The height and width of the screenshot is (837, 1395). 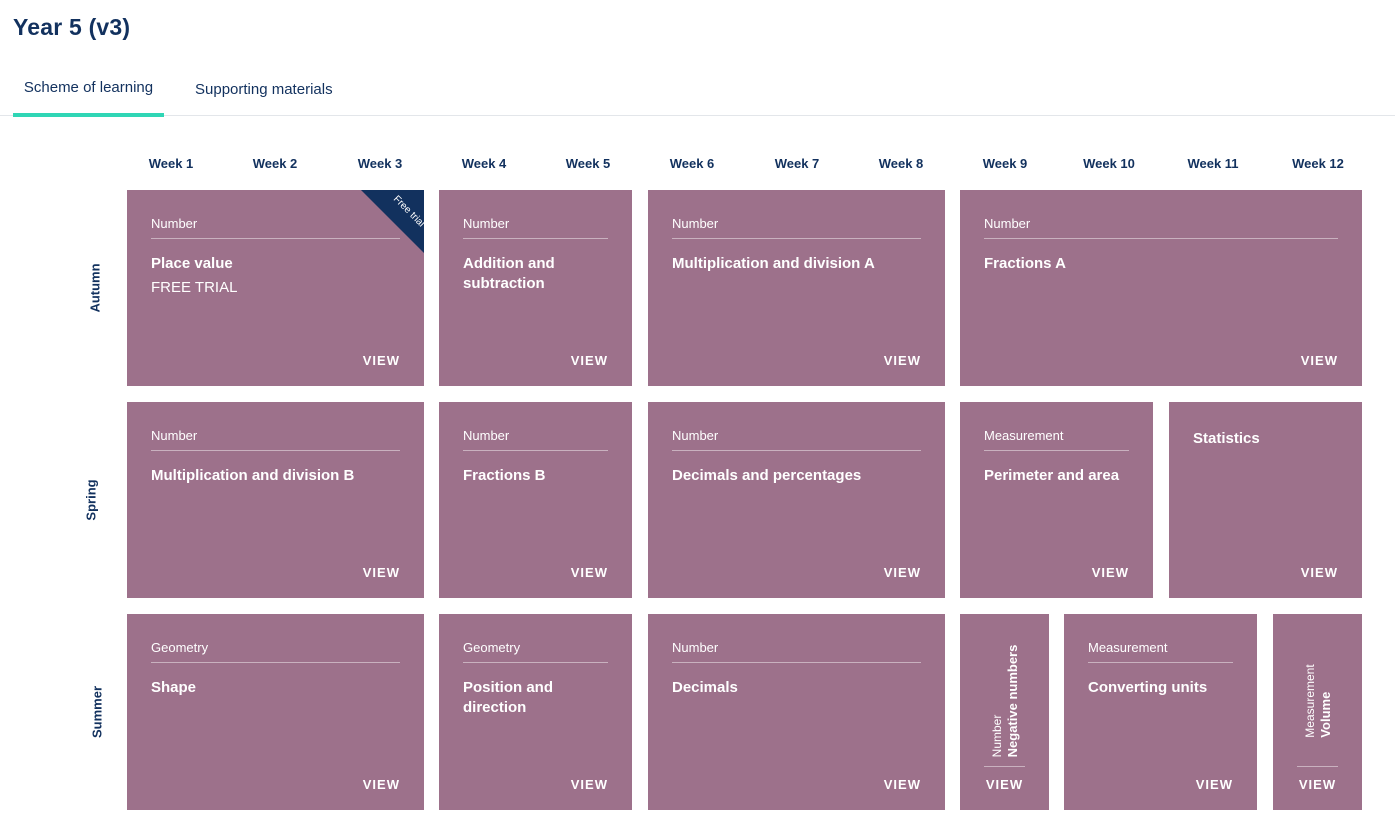 What do you see at coordinates (504, 475) in the screenshot?
I see `unit-title: Fractions B` at bounding box center [504, 475].